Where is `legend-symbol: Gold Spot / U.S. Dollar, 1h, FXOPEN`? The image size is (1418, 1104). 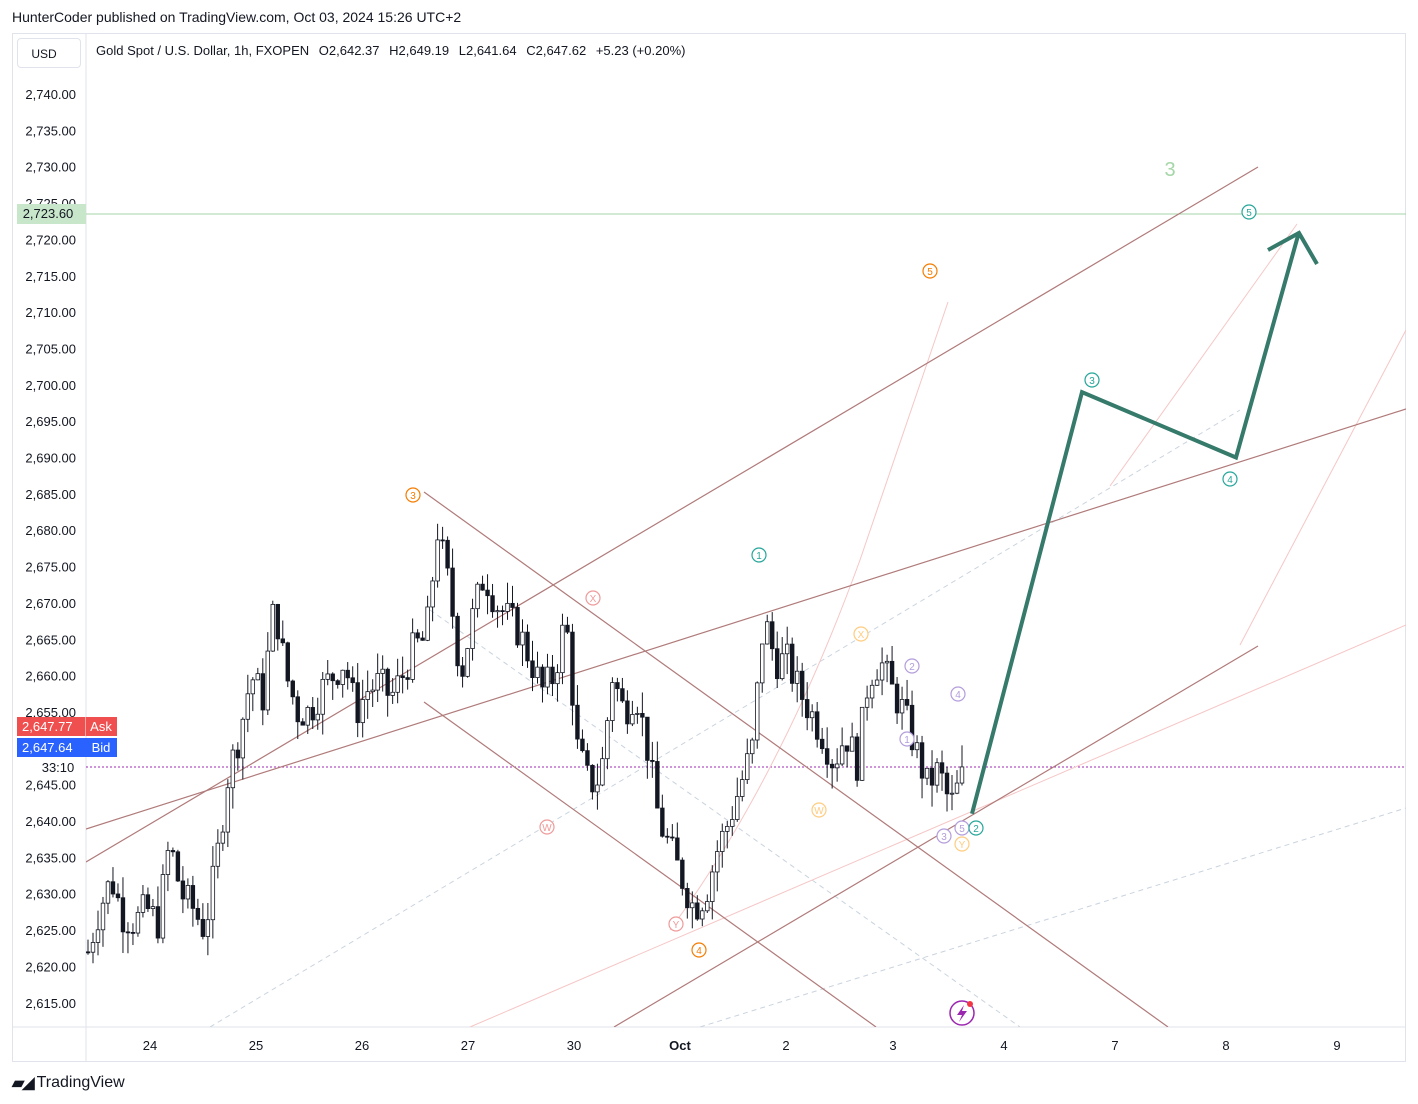
legend-symbol: Gold Spot / U.S. Dollar, 1h, FXOPEN is located at coordinates (203, 50).